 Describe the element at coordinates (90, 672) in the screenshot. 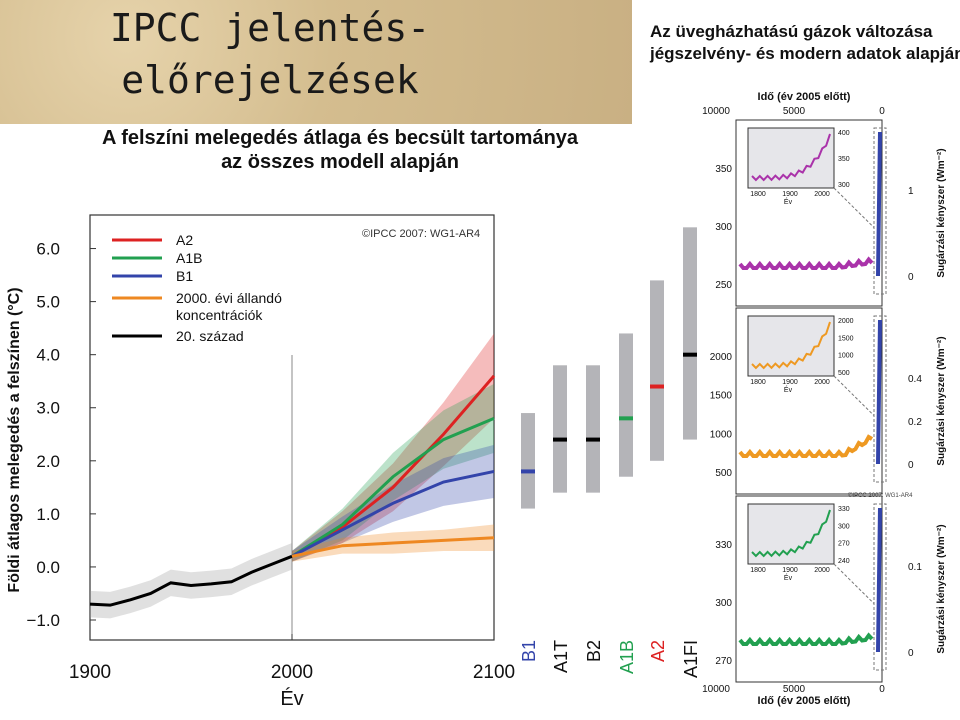

I see `x-tick-label: 1900` at that location.